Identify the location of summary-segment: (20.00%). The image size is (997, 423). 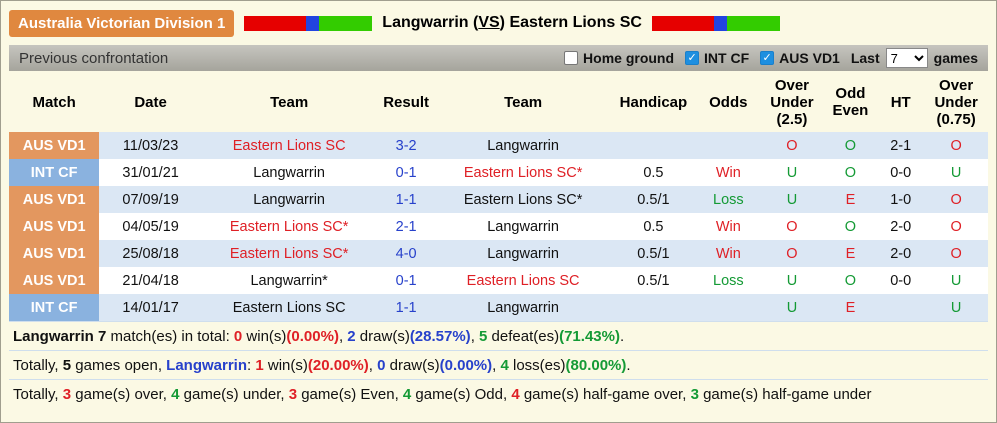
(338, 366).